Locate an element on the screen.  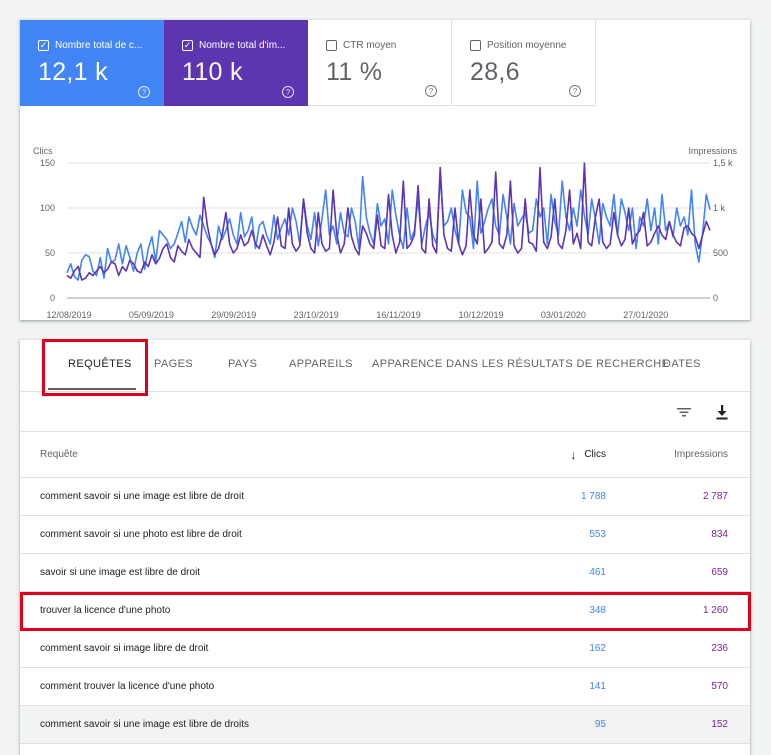
metric-average-position: Position moyenne 28,6 ? is located at coordinates (524, 63).